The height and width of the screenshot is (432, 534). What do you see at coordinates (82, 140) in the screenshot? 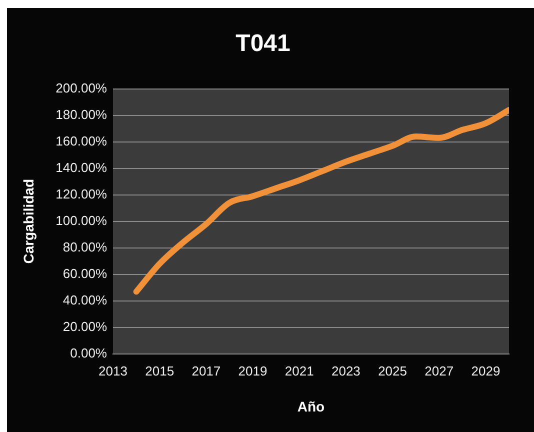
I see `y-tick-label: 160.00%` at bounding box center [82, 140].